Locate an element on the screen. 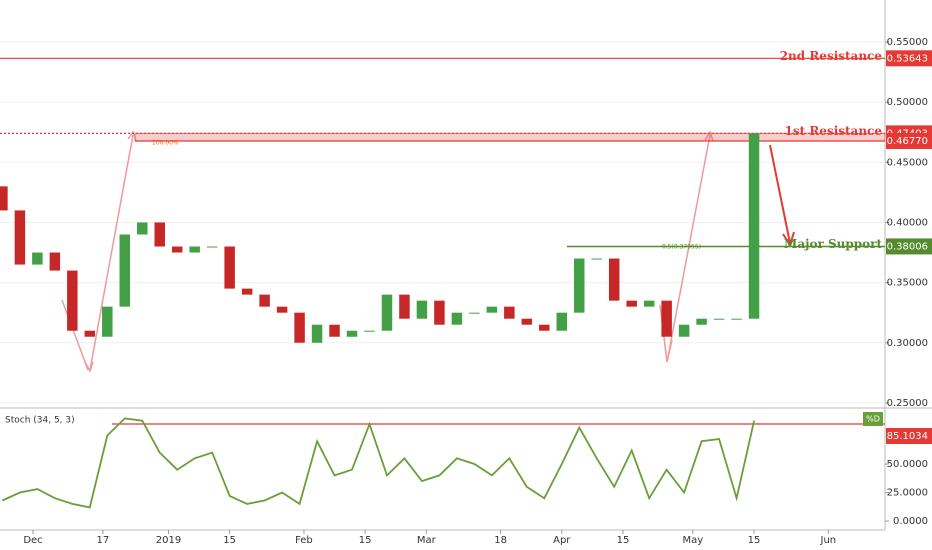 The image size is (932, 550). price-tag-label: 85.1034 is located at coordinates (907, 436).